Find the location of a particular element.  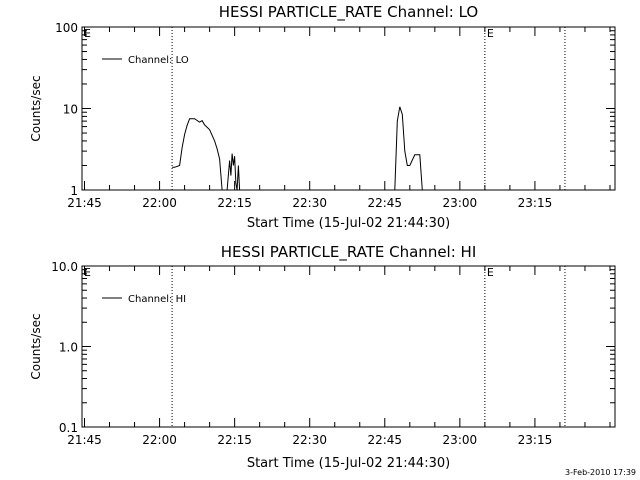

panel-1-x-tick-label: 22:45 is located at coordinates (384, 203).